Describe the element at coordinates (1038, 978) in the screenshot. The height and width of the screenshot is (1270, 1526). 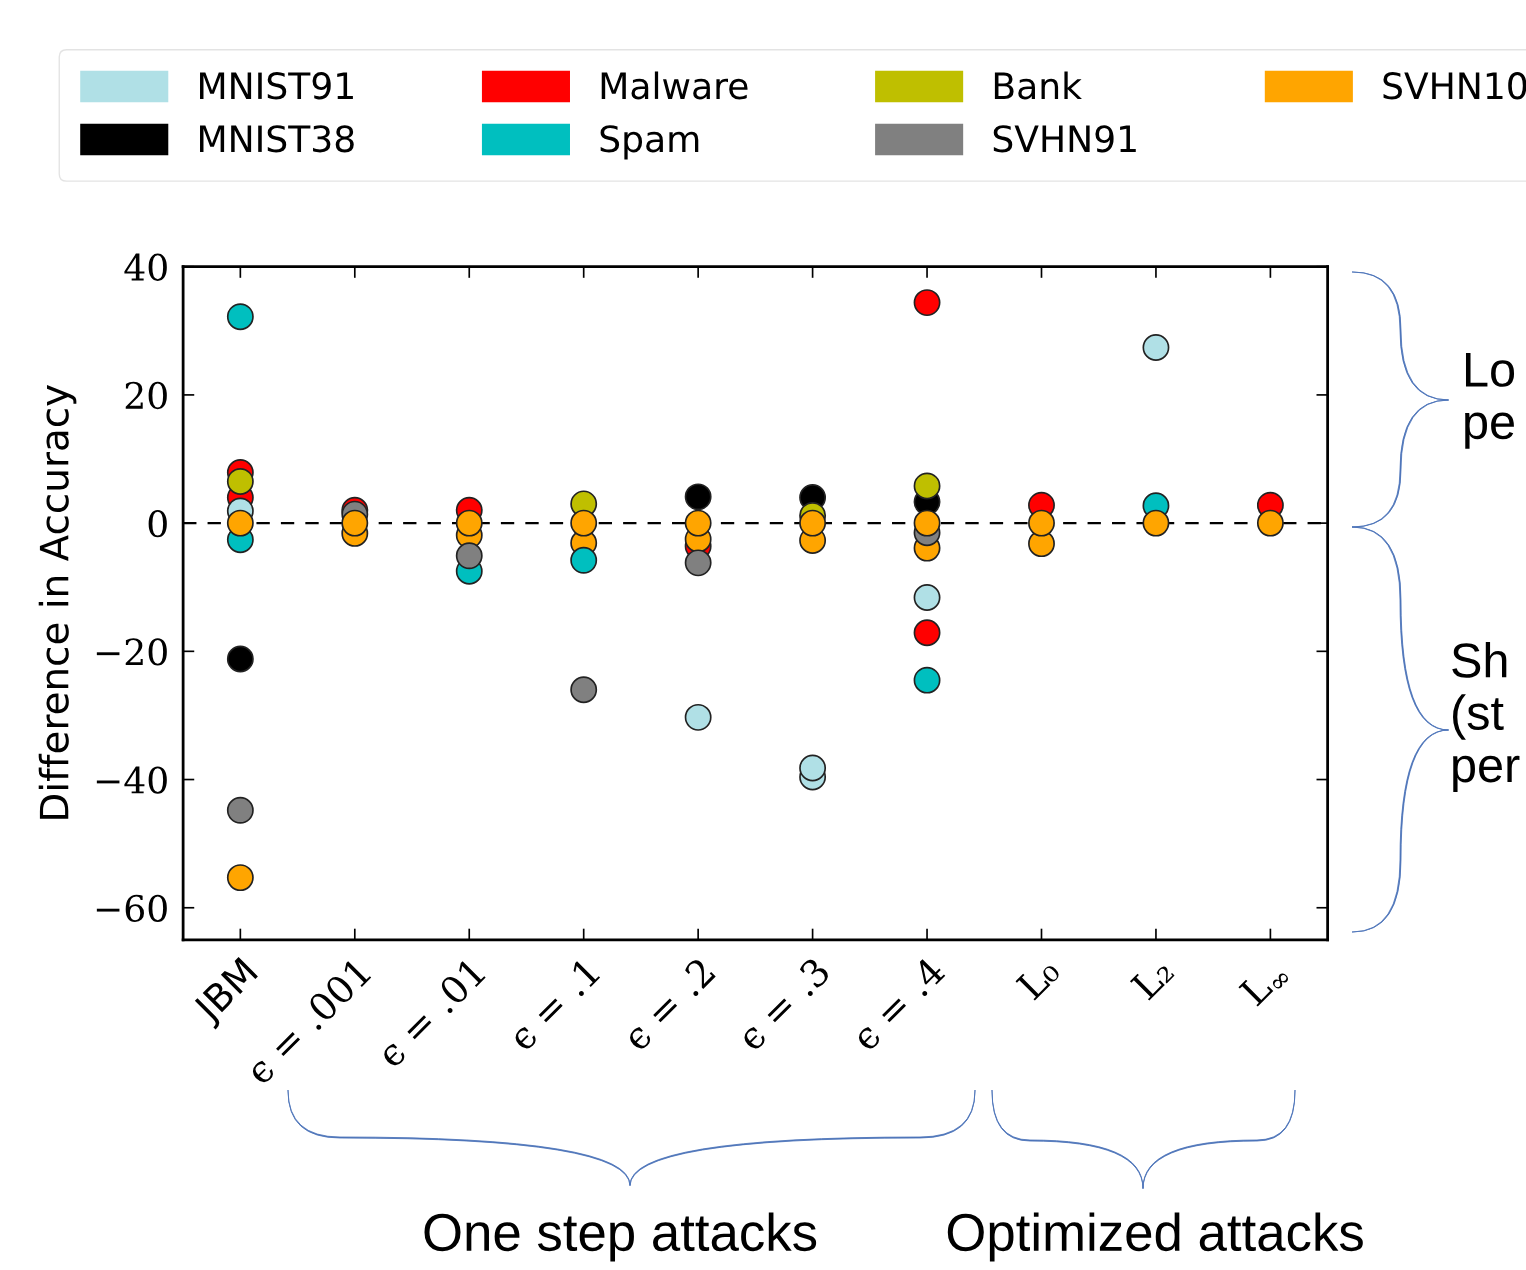
I see `x-tick-label: L₀` at that location.